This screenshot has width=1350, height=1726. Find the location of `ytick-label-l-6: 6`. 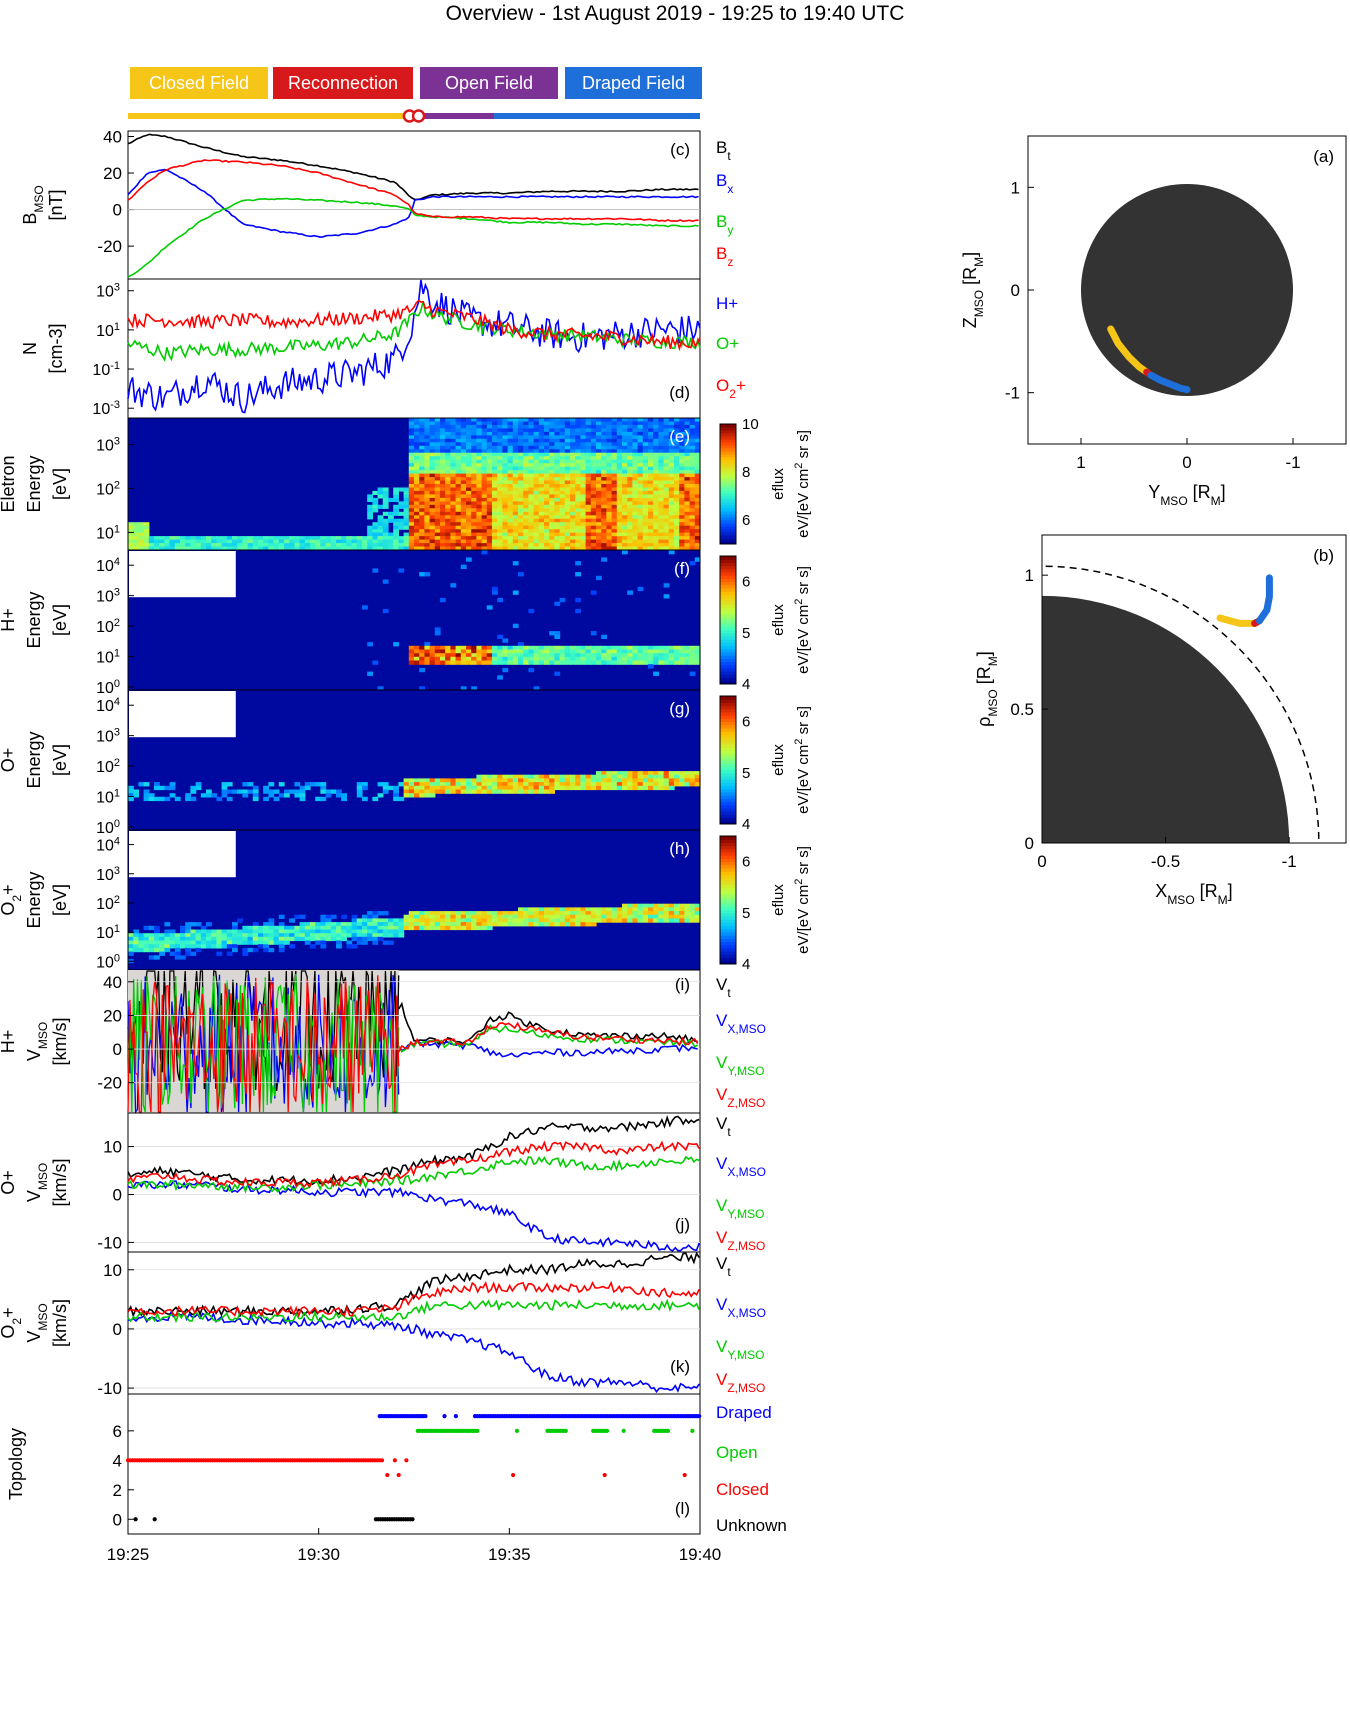

ytick-label-l-6: 6 is located at coordinates (117, 1431).